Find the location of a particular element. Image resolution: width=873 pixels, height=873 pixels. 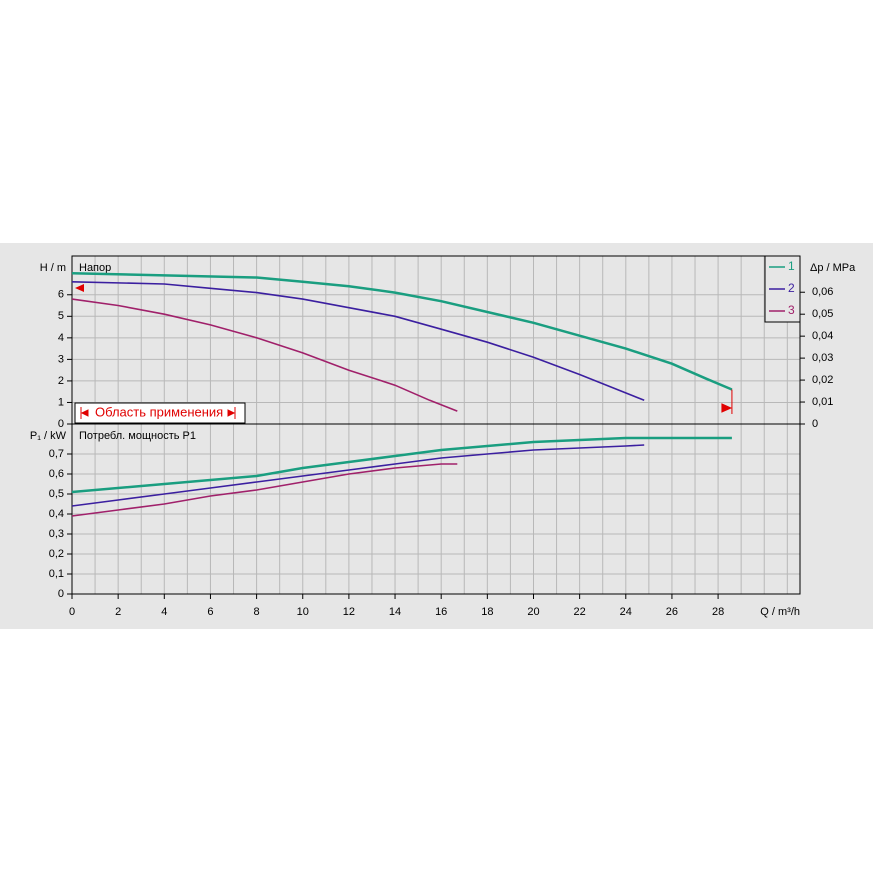

x-tick-label: 18 is located at coordinates (487, 612).